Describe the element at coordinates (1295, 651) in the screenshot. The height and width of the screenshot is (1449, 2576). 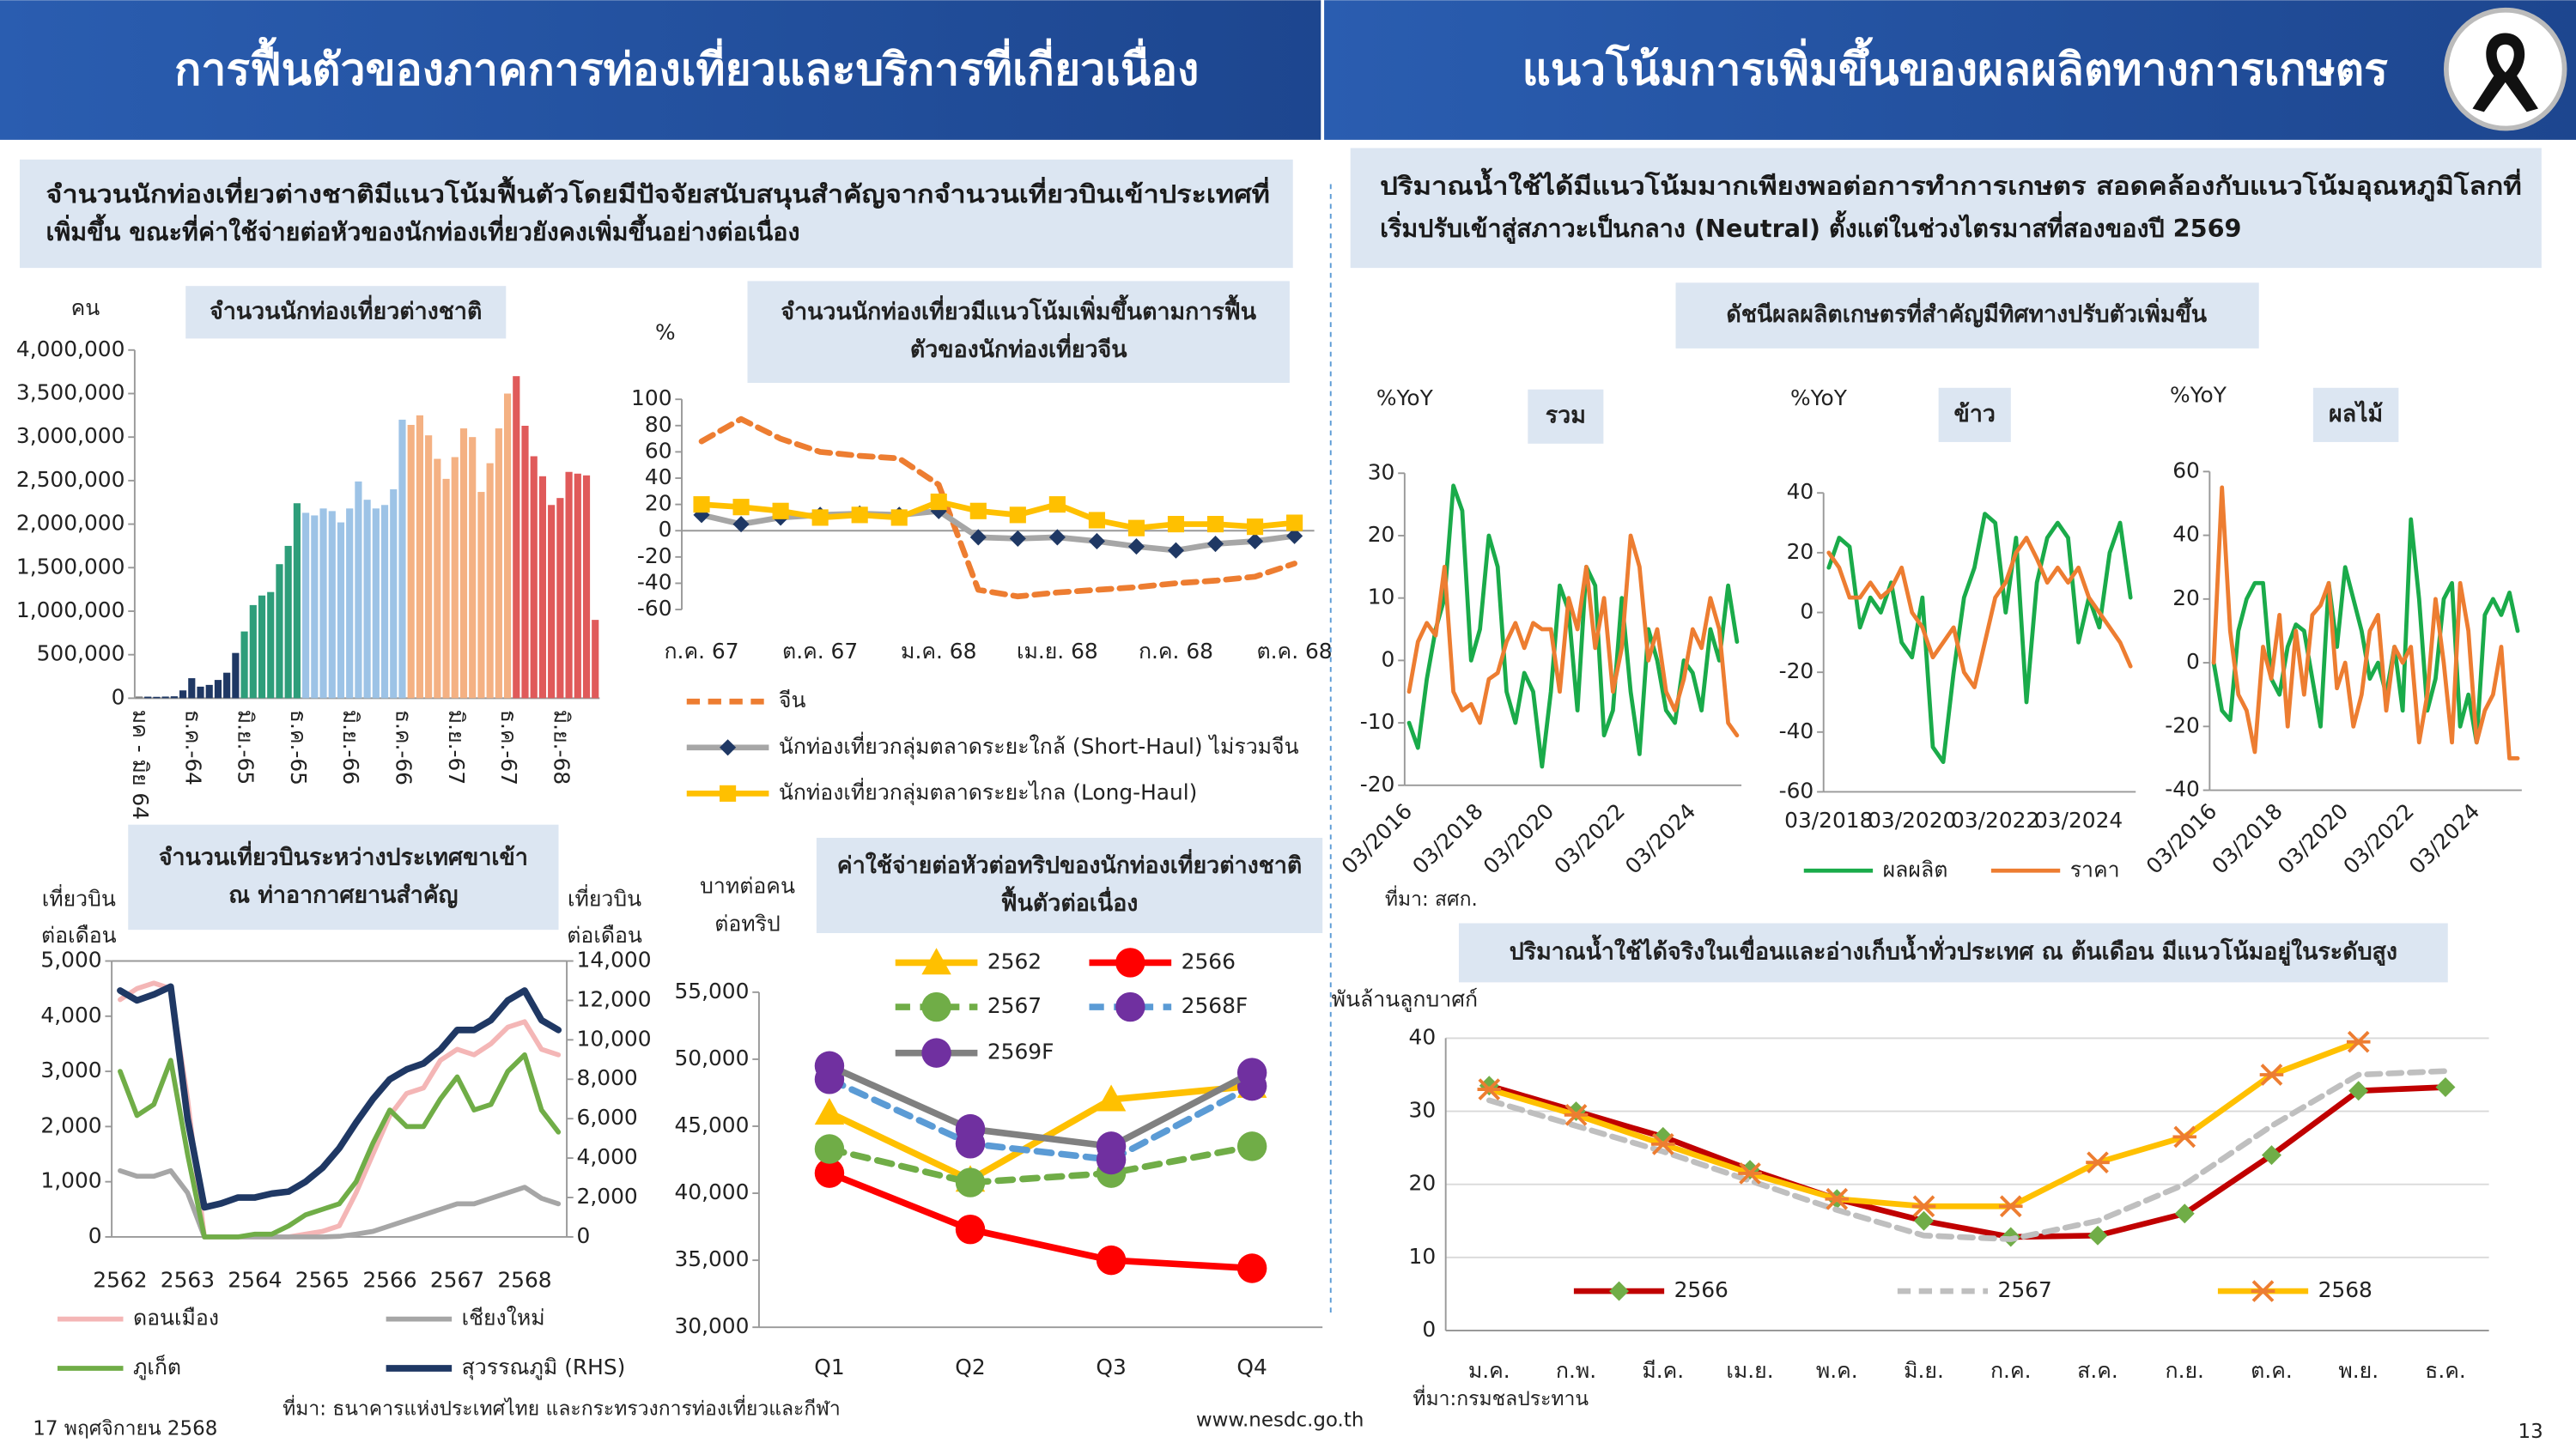
I see `x-tick-label: ต.ค. 68` at that location.